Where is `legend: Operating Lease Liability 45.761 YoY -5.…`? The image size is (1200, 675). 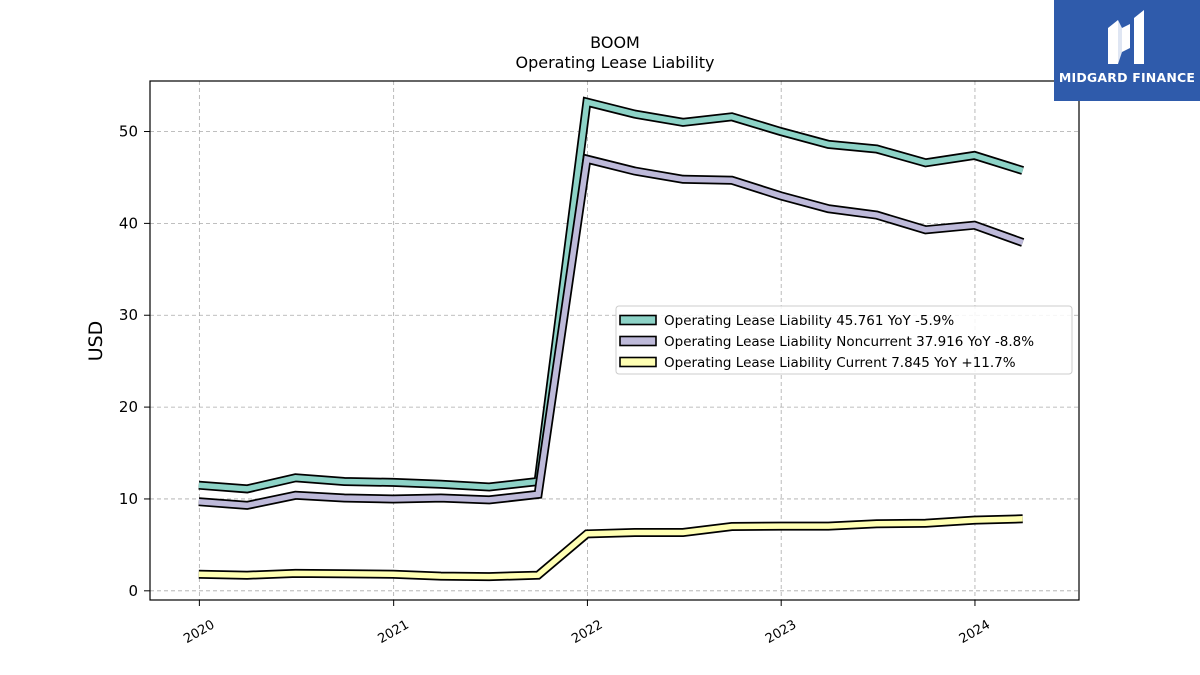
legend: Operating Lease Liability 45.761 YoY -5.… is located at coordinates (844, 340).